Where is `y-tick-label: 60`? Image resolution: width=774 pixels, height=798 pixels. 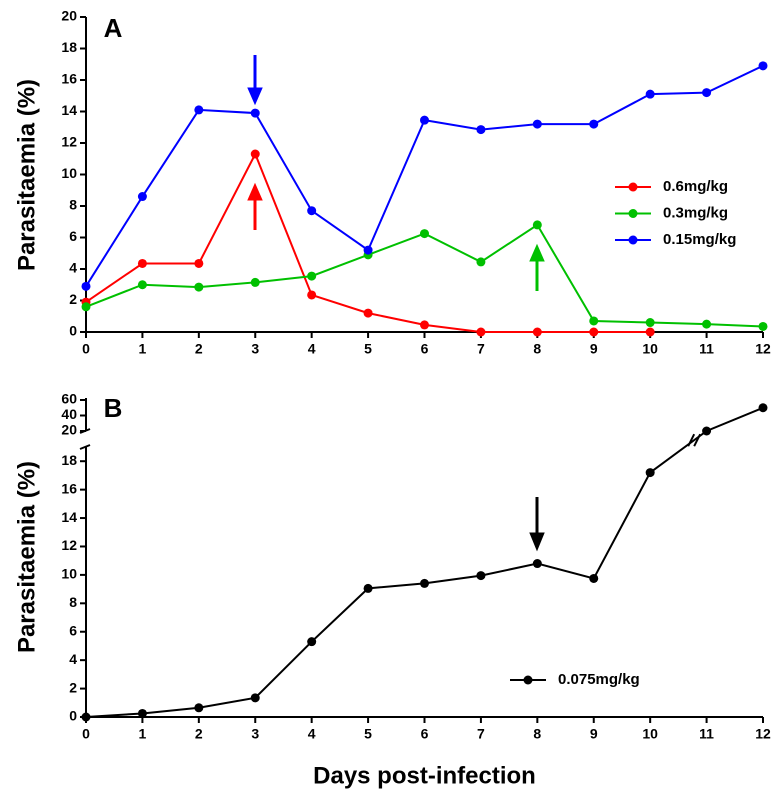
y-tick-label: 60 is located at coordinates (69, 399).